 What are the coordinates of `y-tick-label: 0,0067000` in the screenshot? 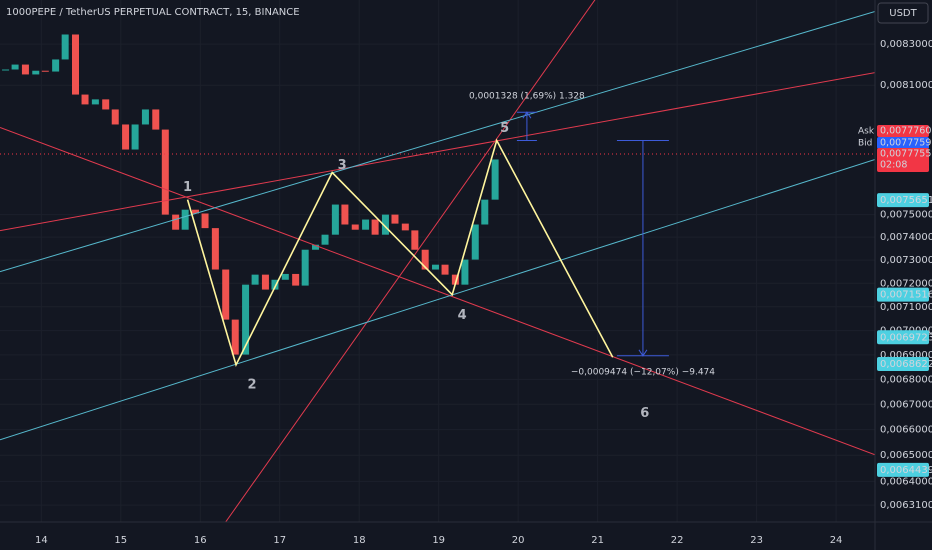 It's located at (906, 404).